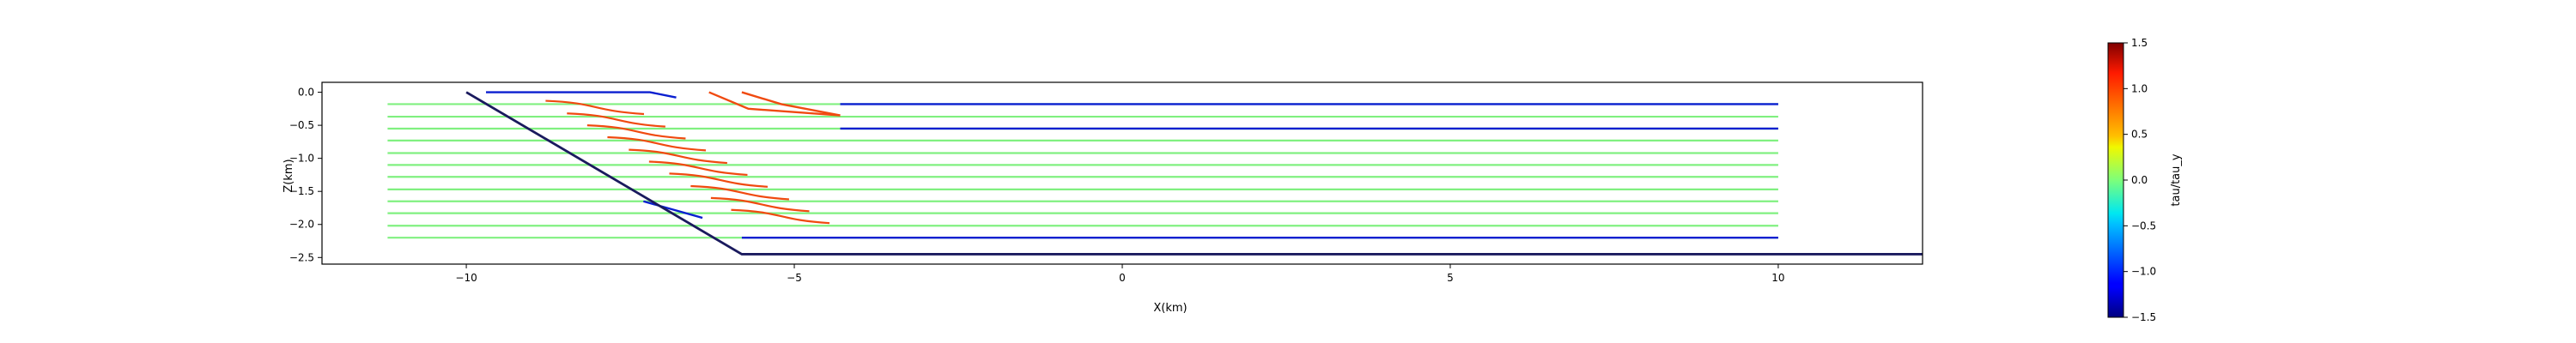 This screenshot has height=343, width=2576. Describe the element at coordinates (289, 176) in the screenshot. I see `y-axis-label: Z(km)` at that location.